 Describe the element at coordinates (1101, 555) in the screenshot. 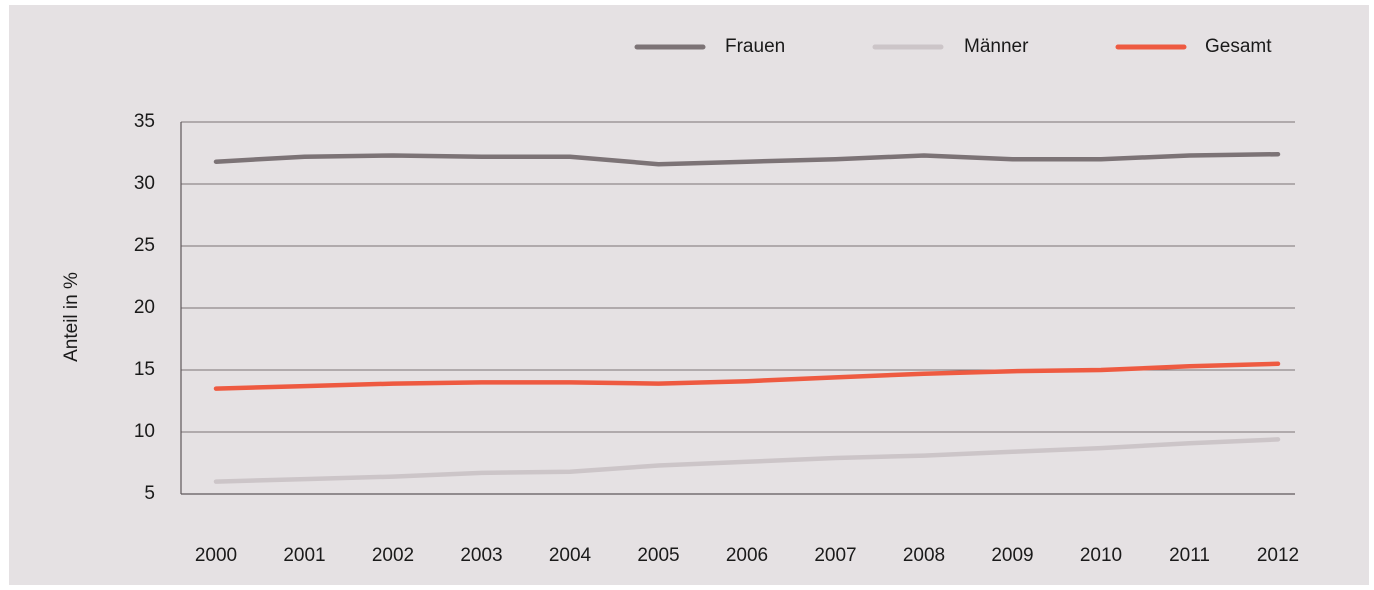

I see `x-tick-label: 2010` at that location.